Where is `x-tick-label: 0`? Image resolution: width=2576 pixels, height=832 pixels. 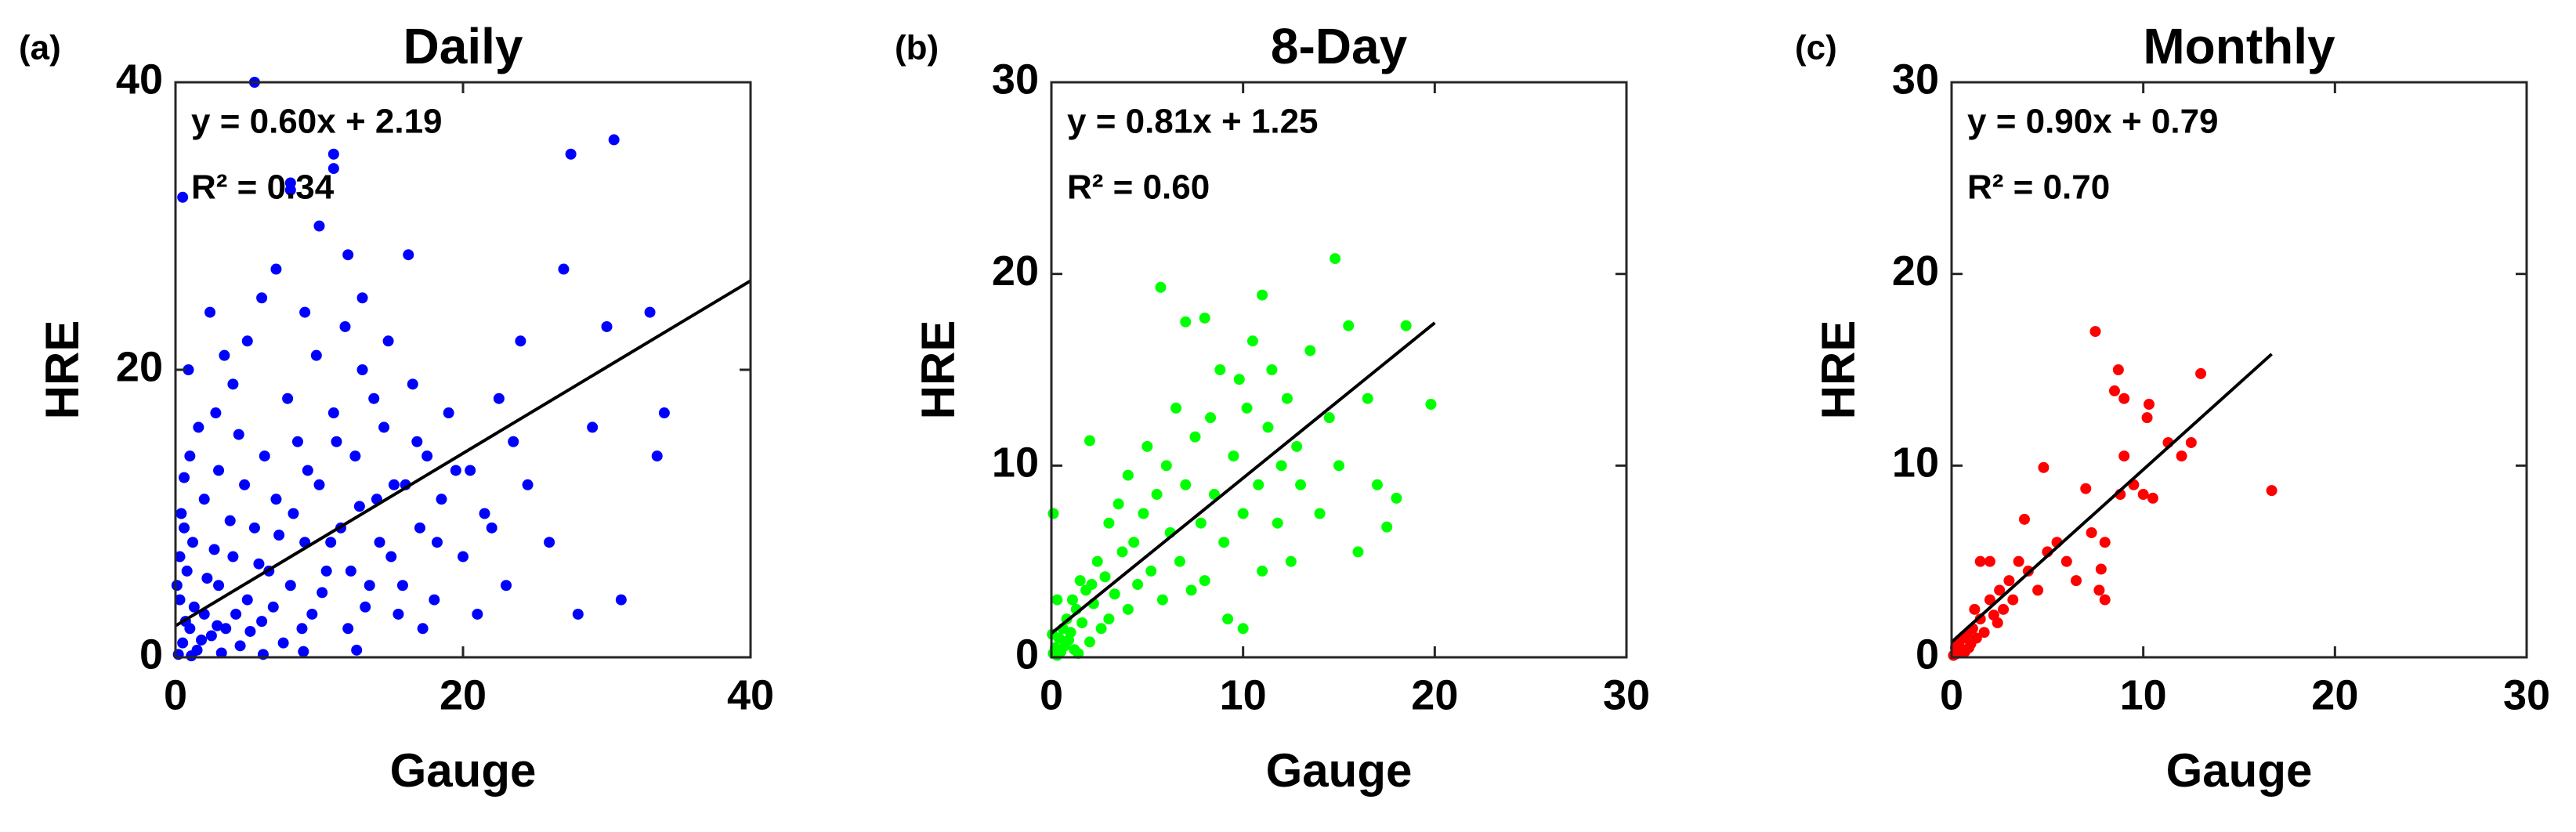 x-tick-label: 0 is located at coordinates (1052, 694).